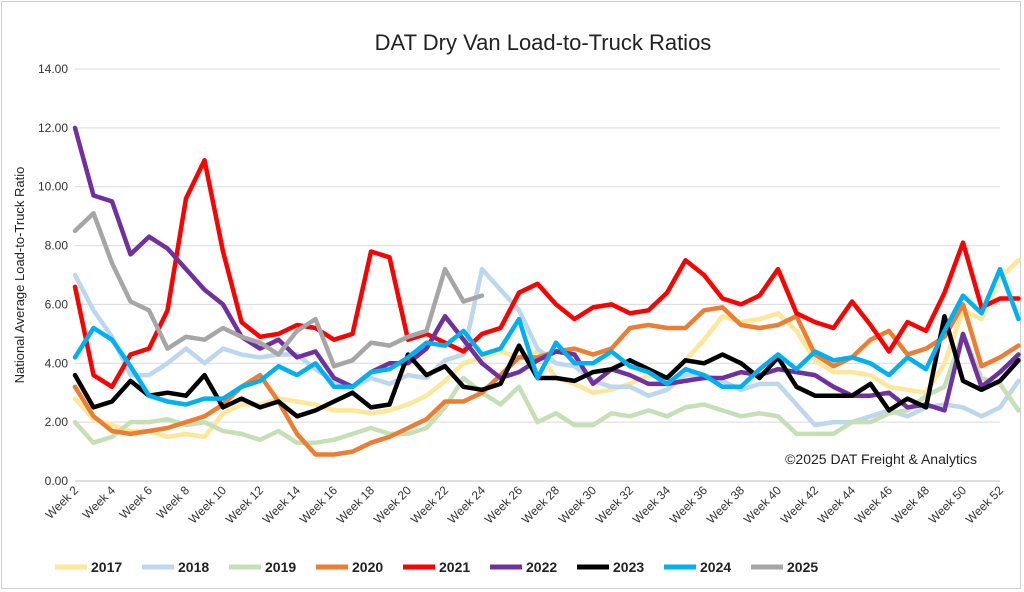  What do you see at coordinates (802, 567) in the screenshot?
I see `legend-label-2025: 2025` at bounding box center [802, 567].